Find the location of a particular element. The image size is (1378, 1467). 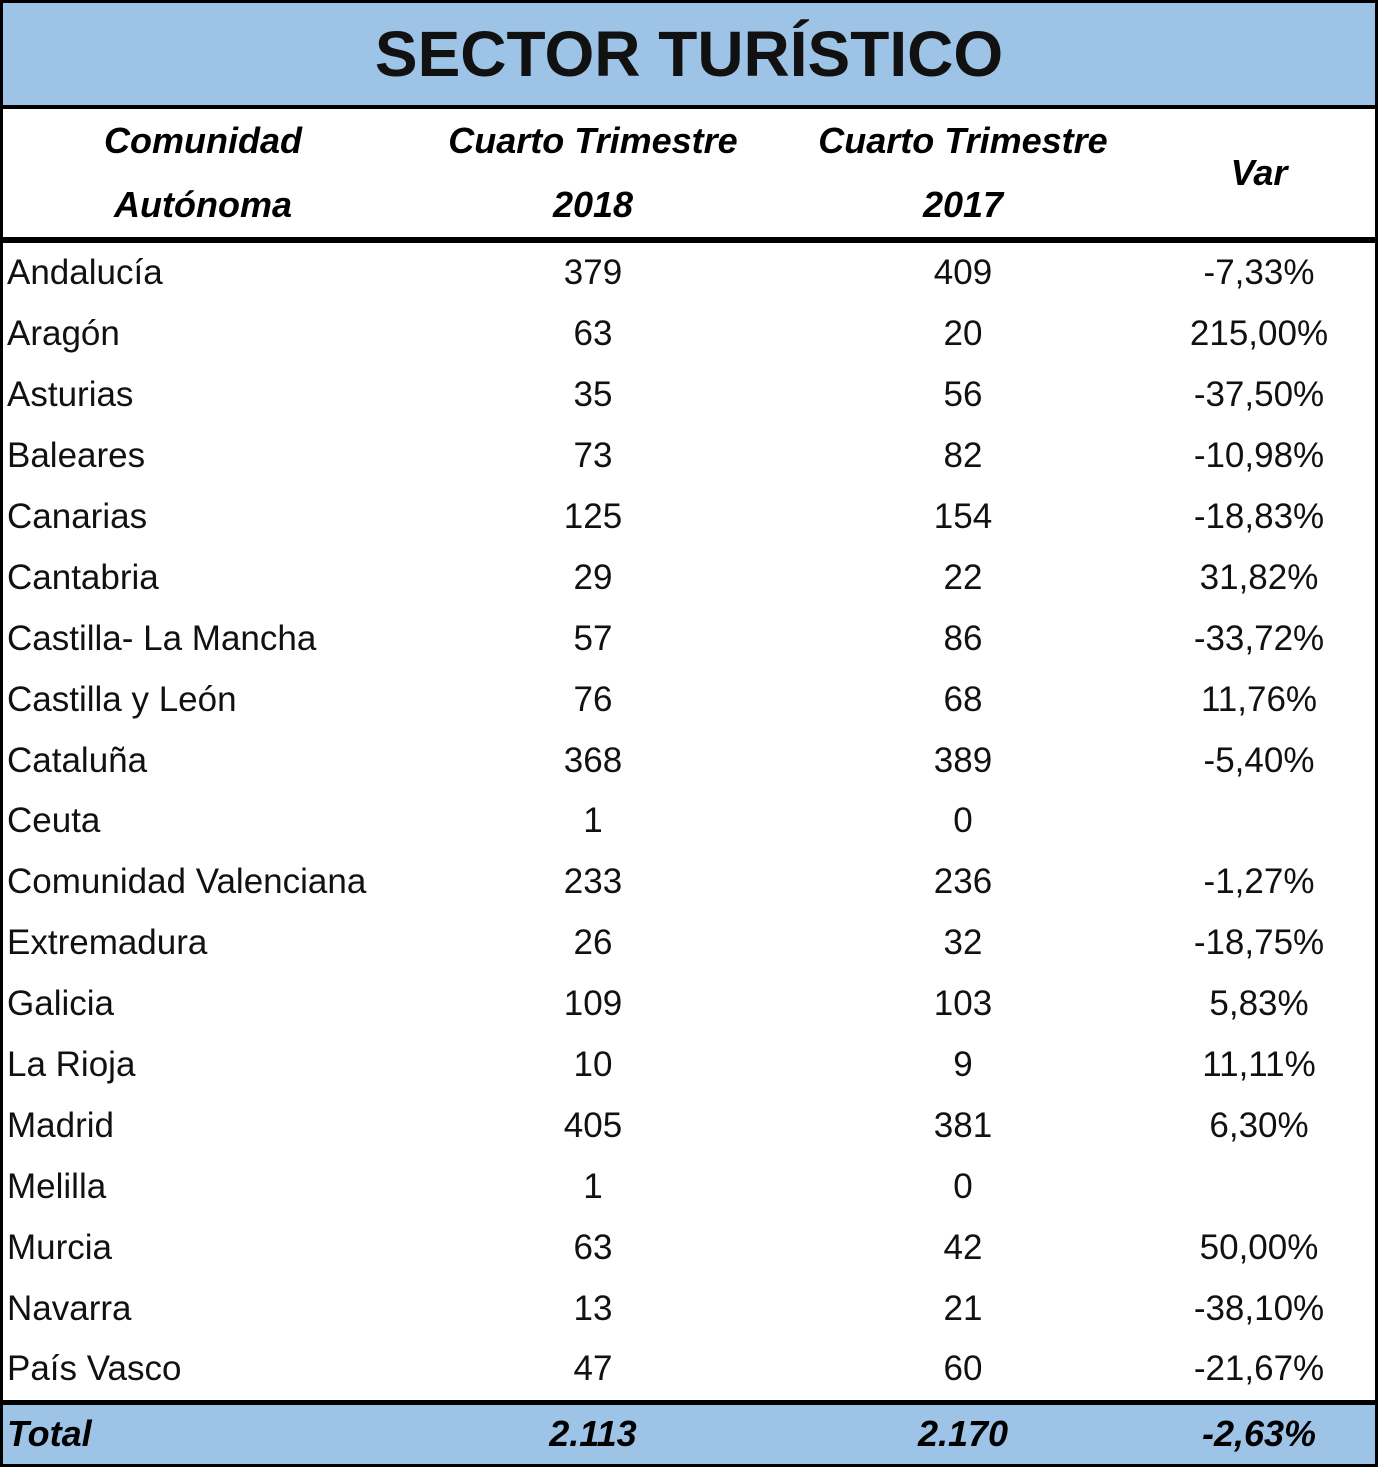

value-cell: 405 is located at coordinates (593, 1125).